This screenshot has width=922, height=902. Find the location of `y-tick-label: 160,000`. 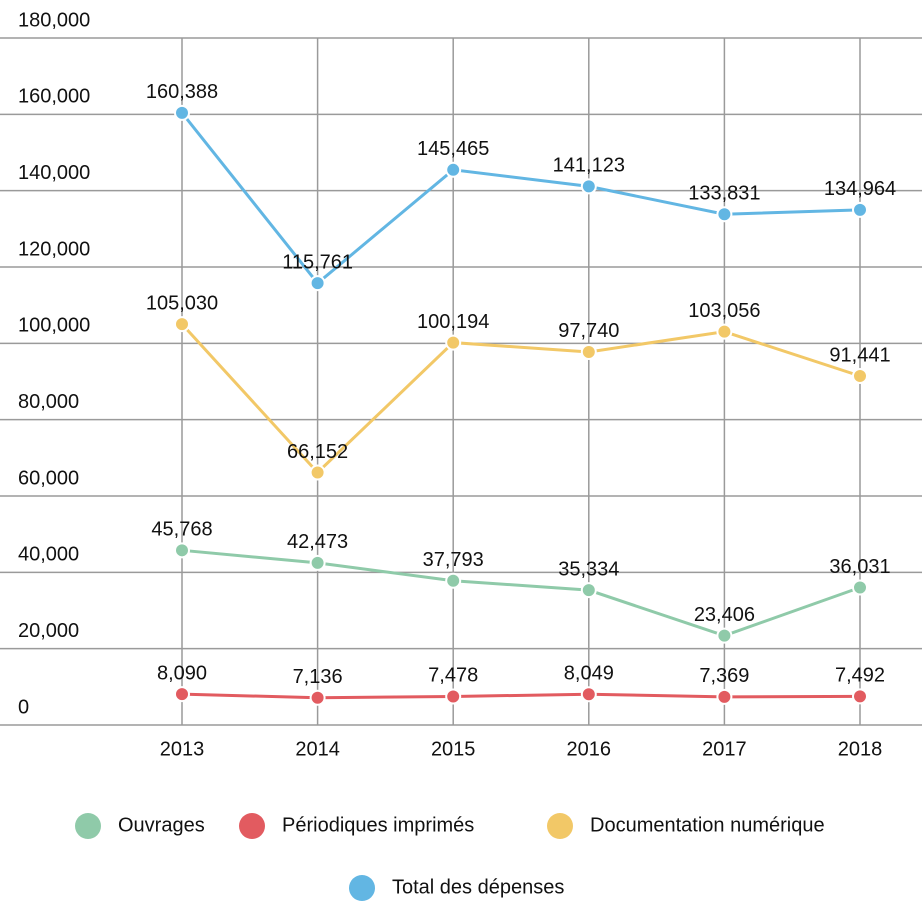

y-tick-label: 160,000 is located at coordinates (54, 97).